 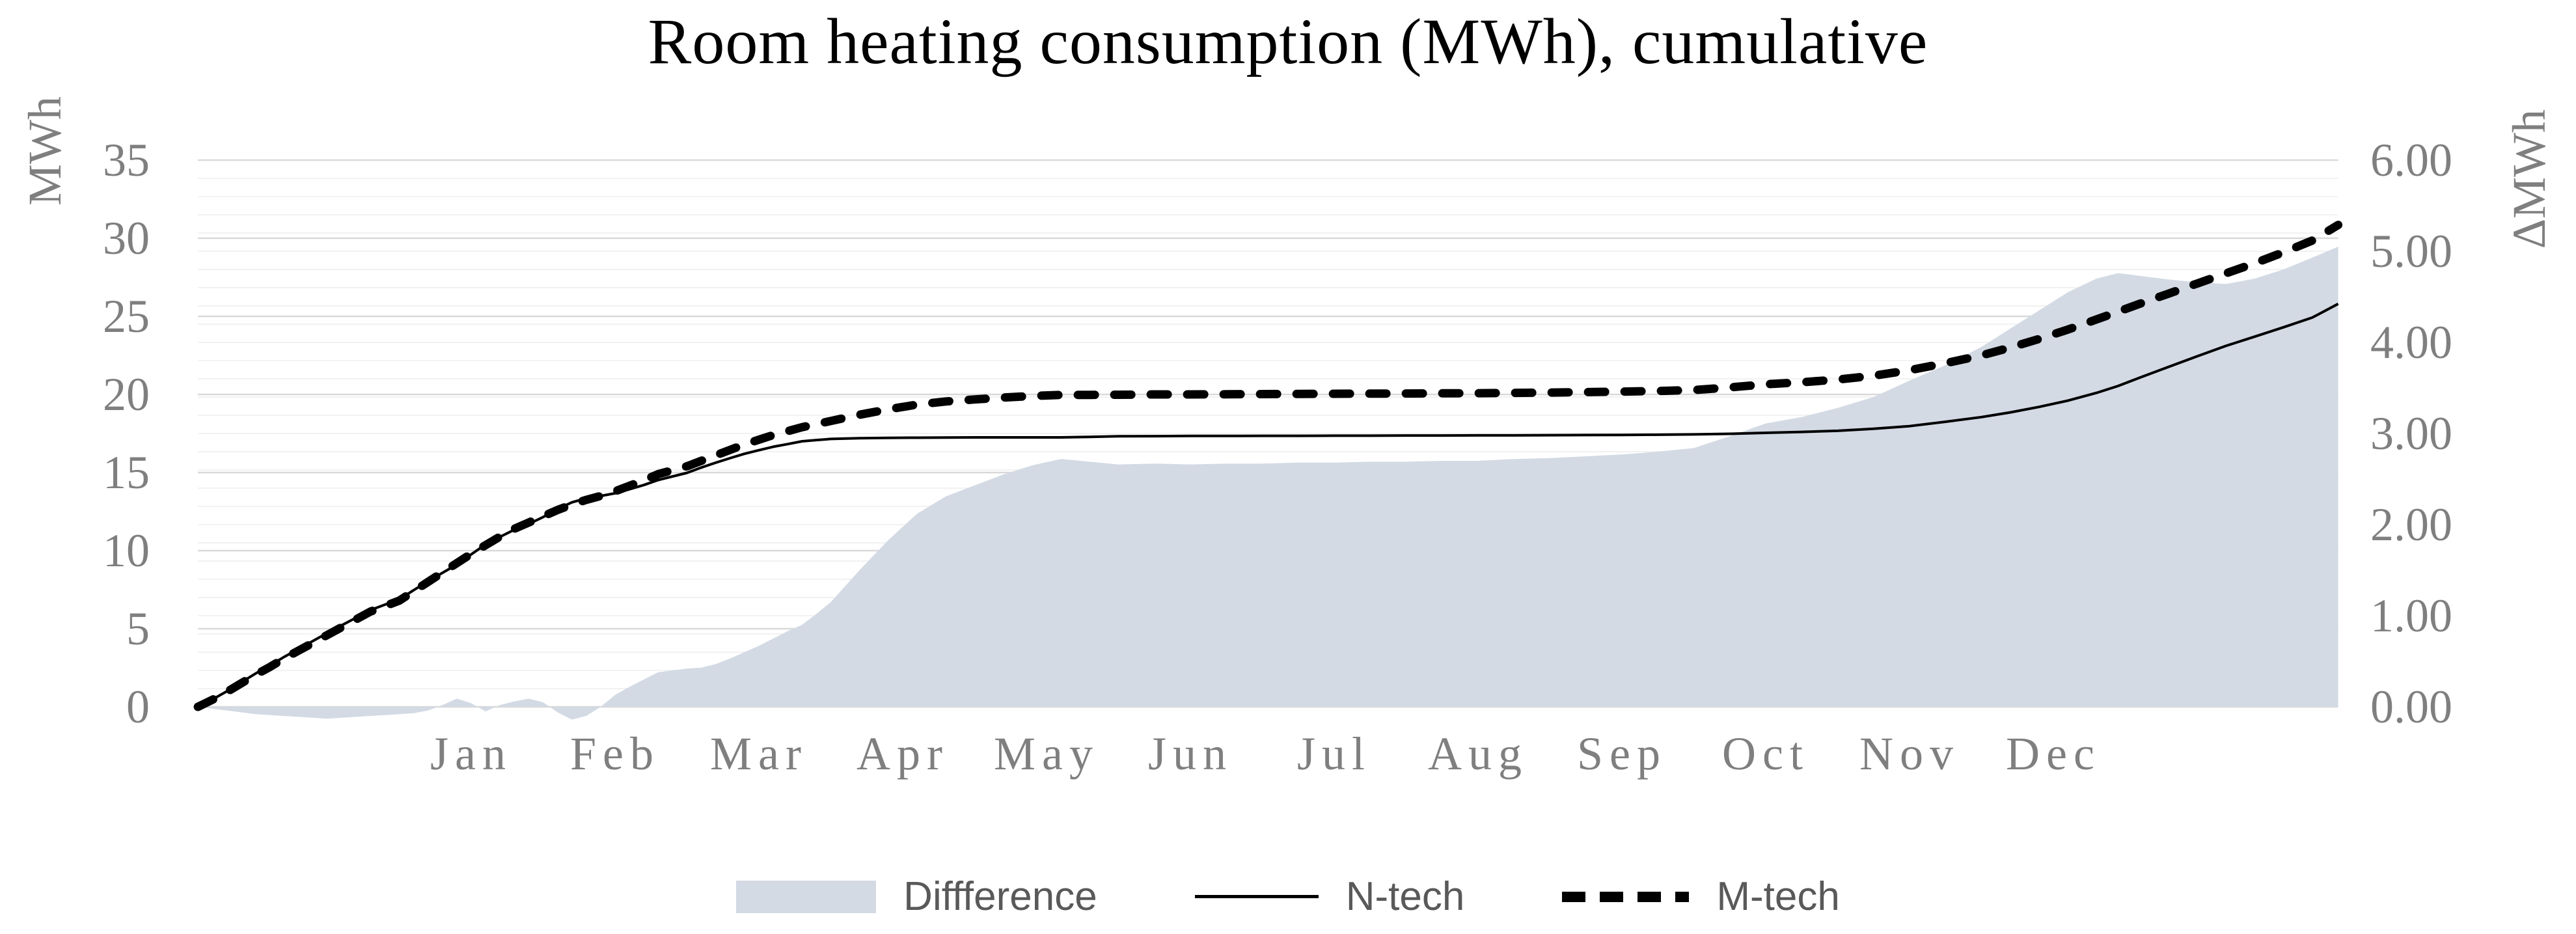 I want to click on legend-item-n-tech: N-tech, so click(x=1330, y=896).